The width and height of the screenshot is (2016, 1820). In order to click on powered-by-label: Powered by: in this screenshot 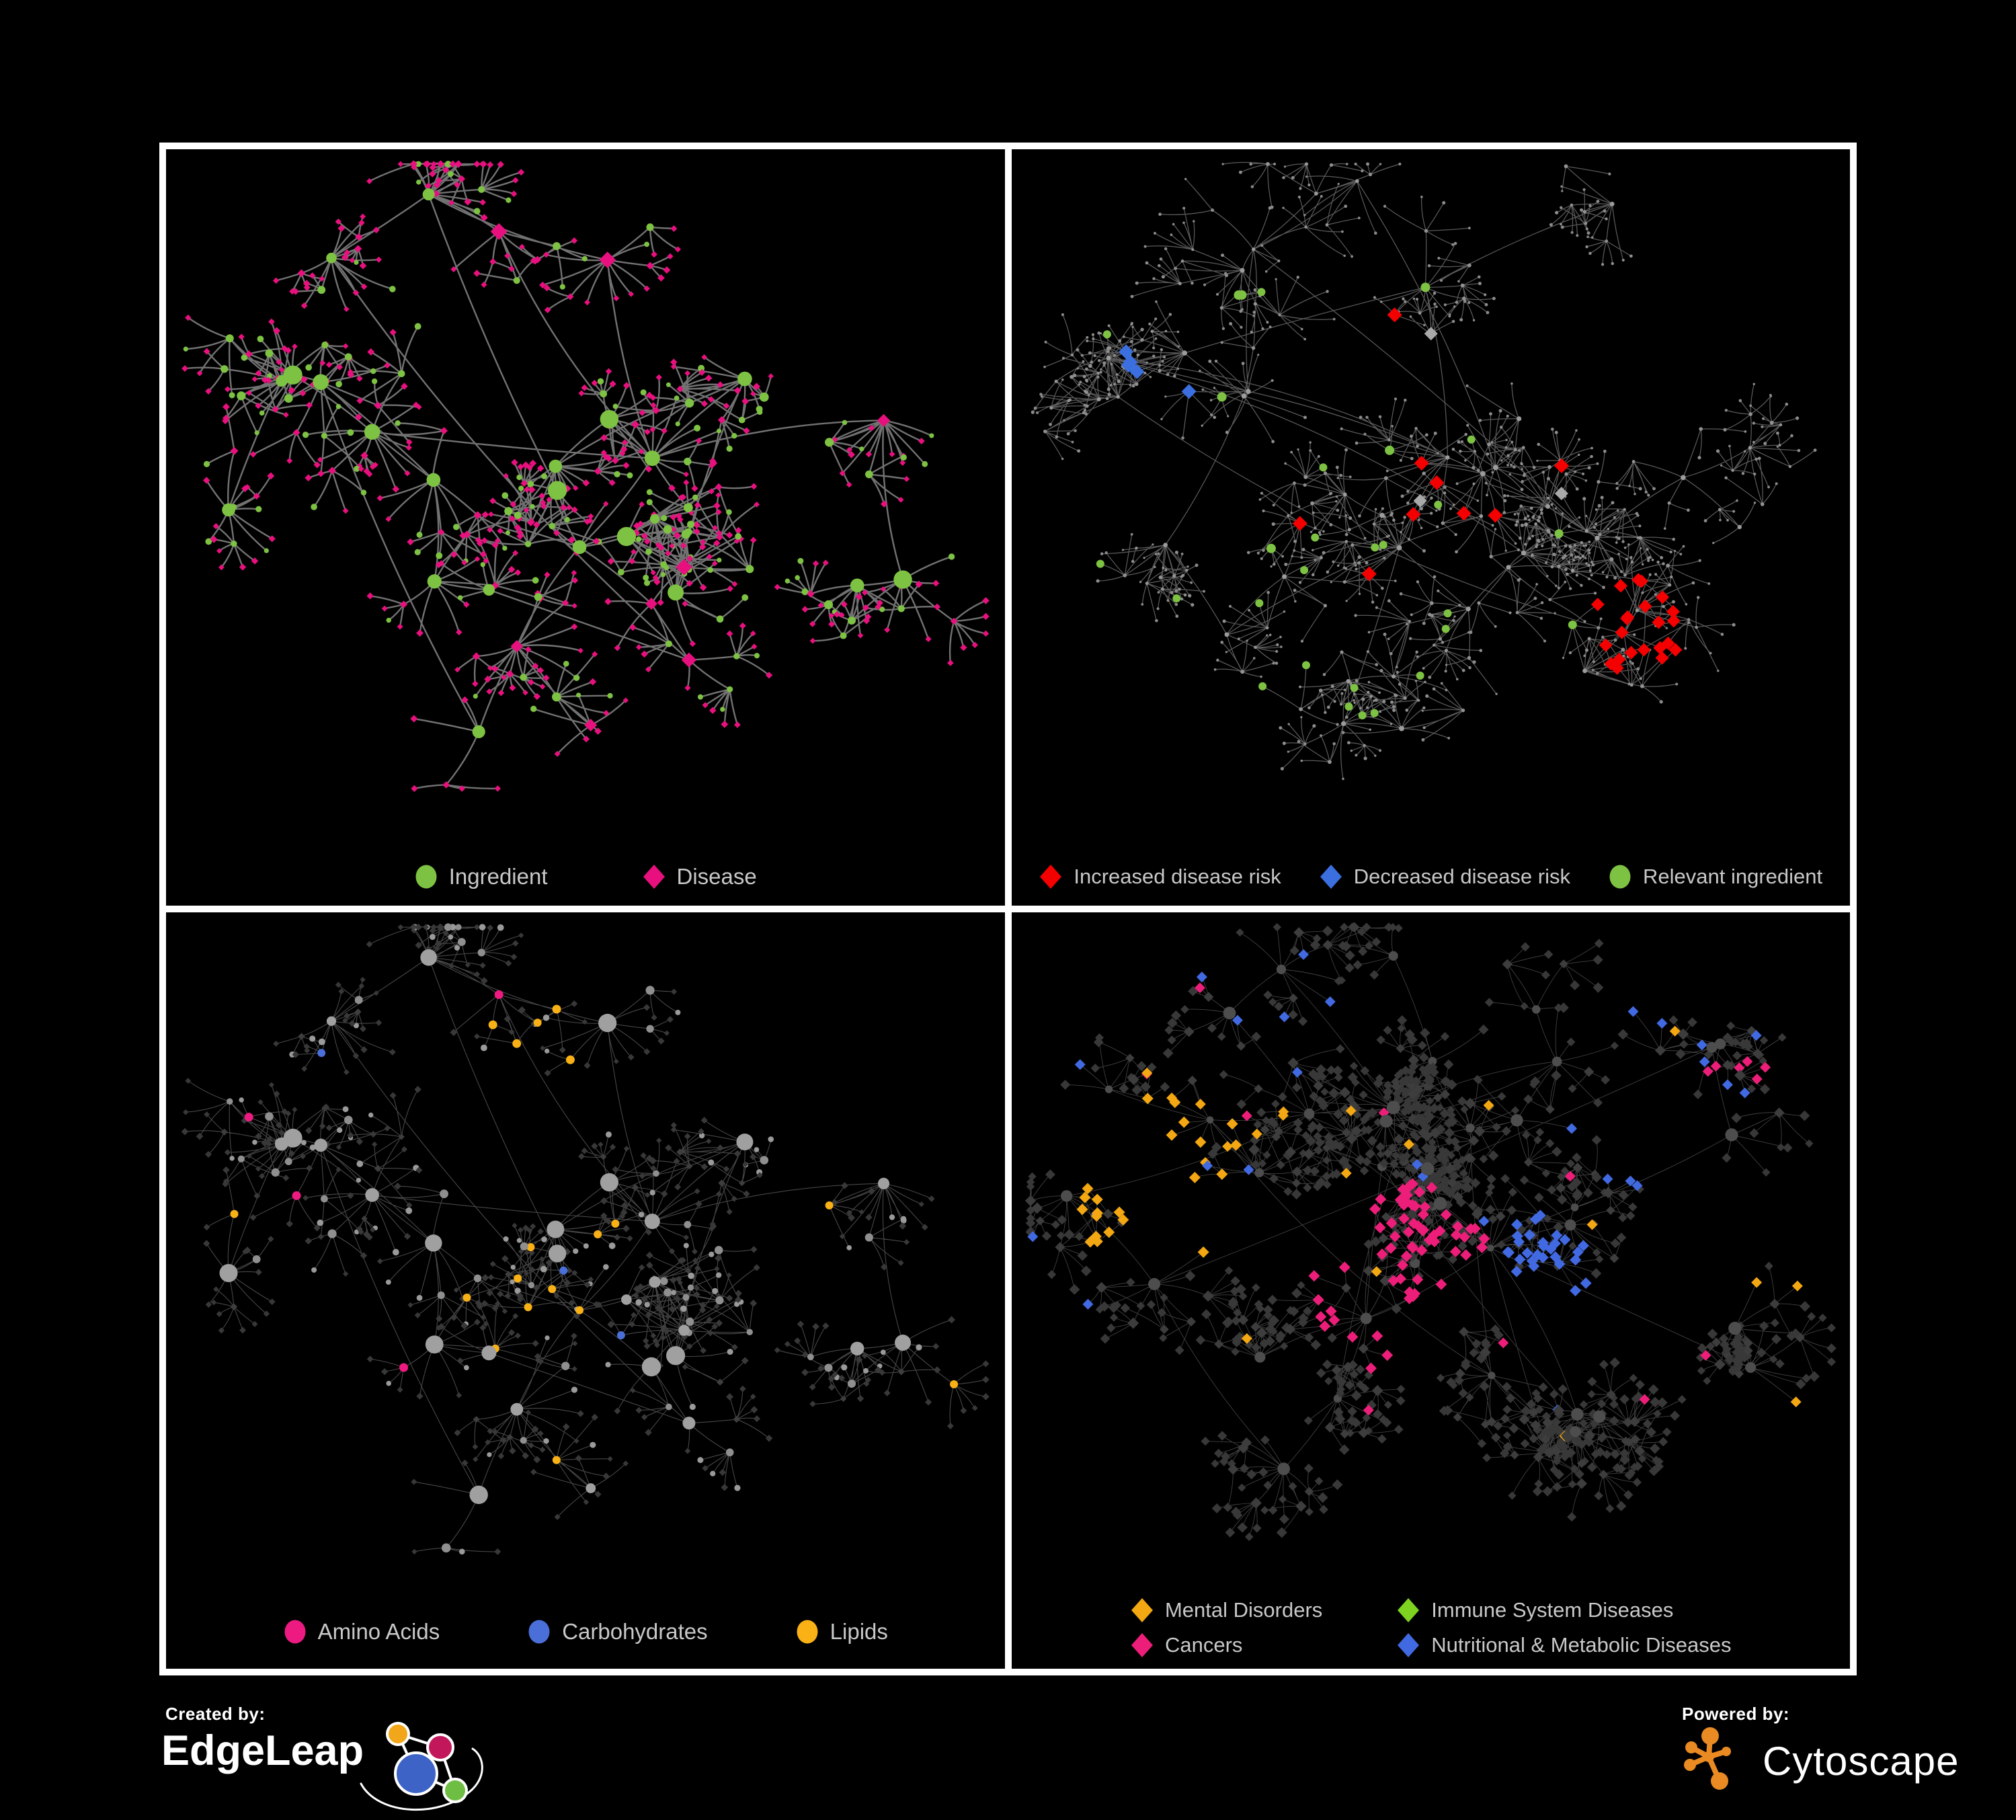, I will do `click(1736, 1714)`.